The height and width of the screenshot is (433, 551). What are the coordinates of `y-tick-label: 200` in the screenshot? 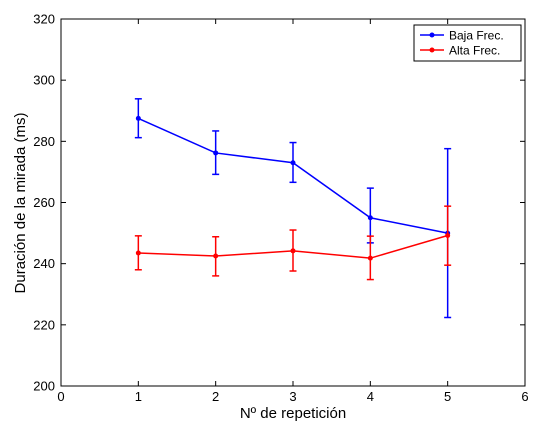 It's located at (44, 386).